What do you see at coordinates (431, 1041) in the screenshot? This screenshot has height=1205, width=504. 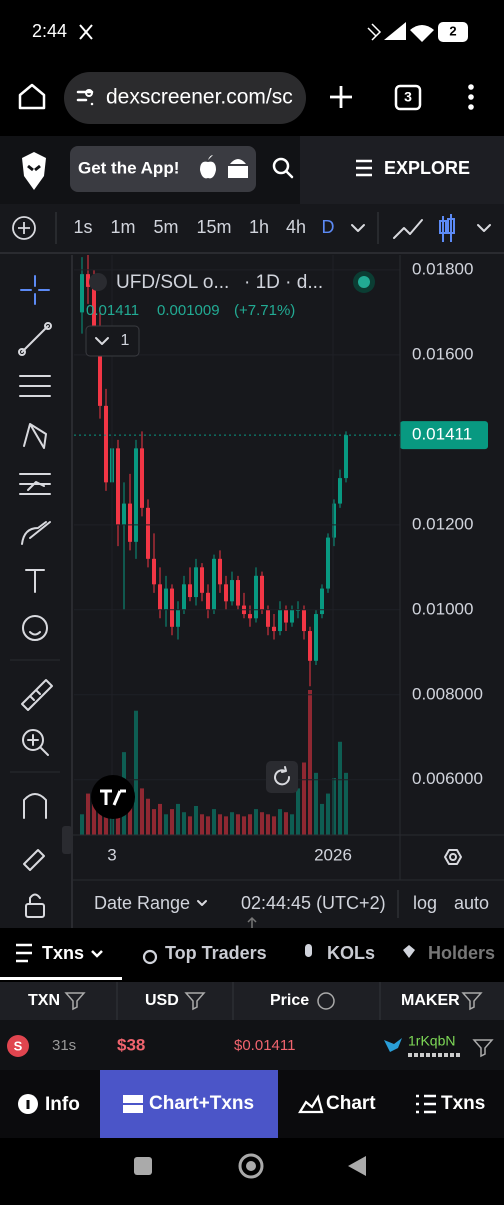 I see `txn-maker: 1rKqbN` at bounding box center [431, 1041].